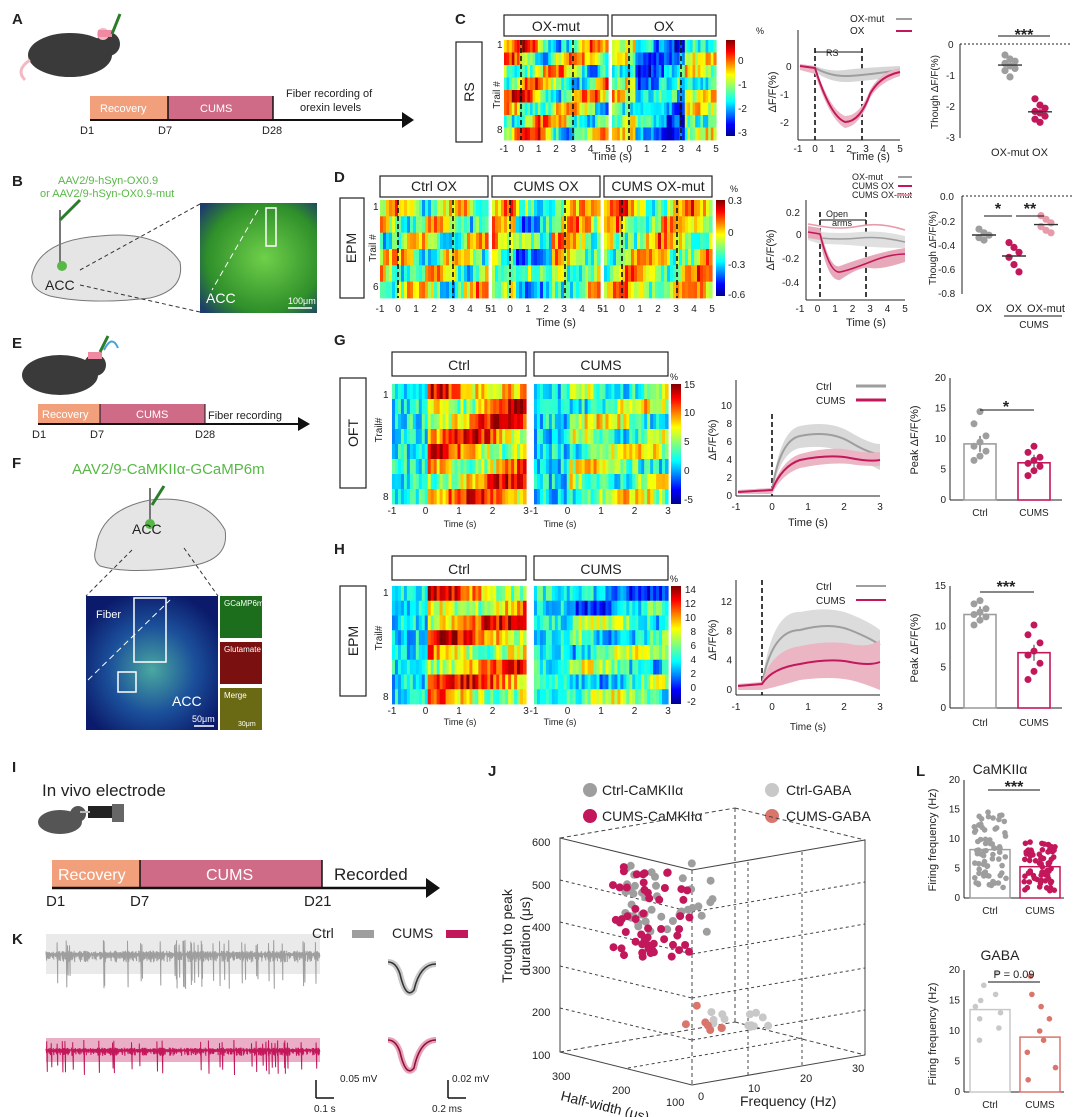  Describe the element at coordinates (729, 478) in the screenshot. I see `y-tick-label: 2` at that location.